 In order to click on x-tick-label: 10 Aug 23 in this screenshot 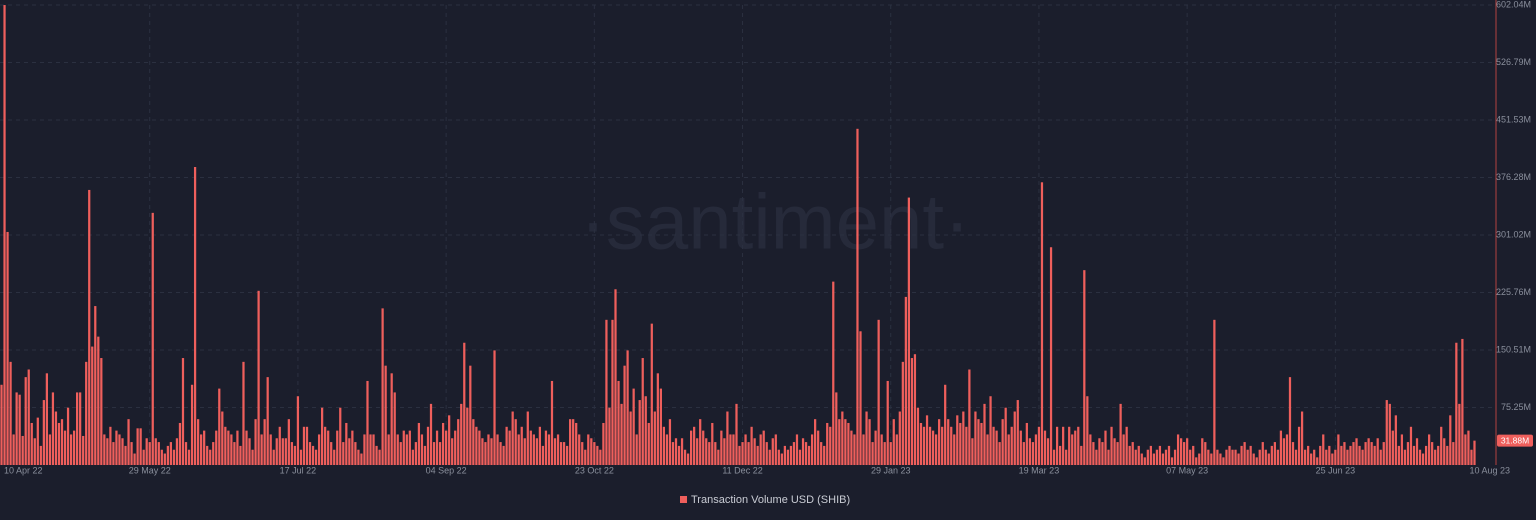, I will do `click(1489, 470)`.